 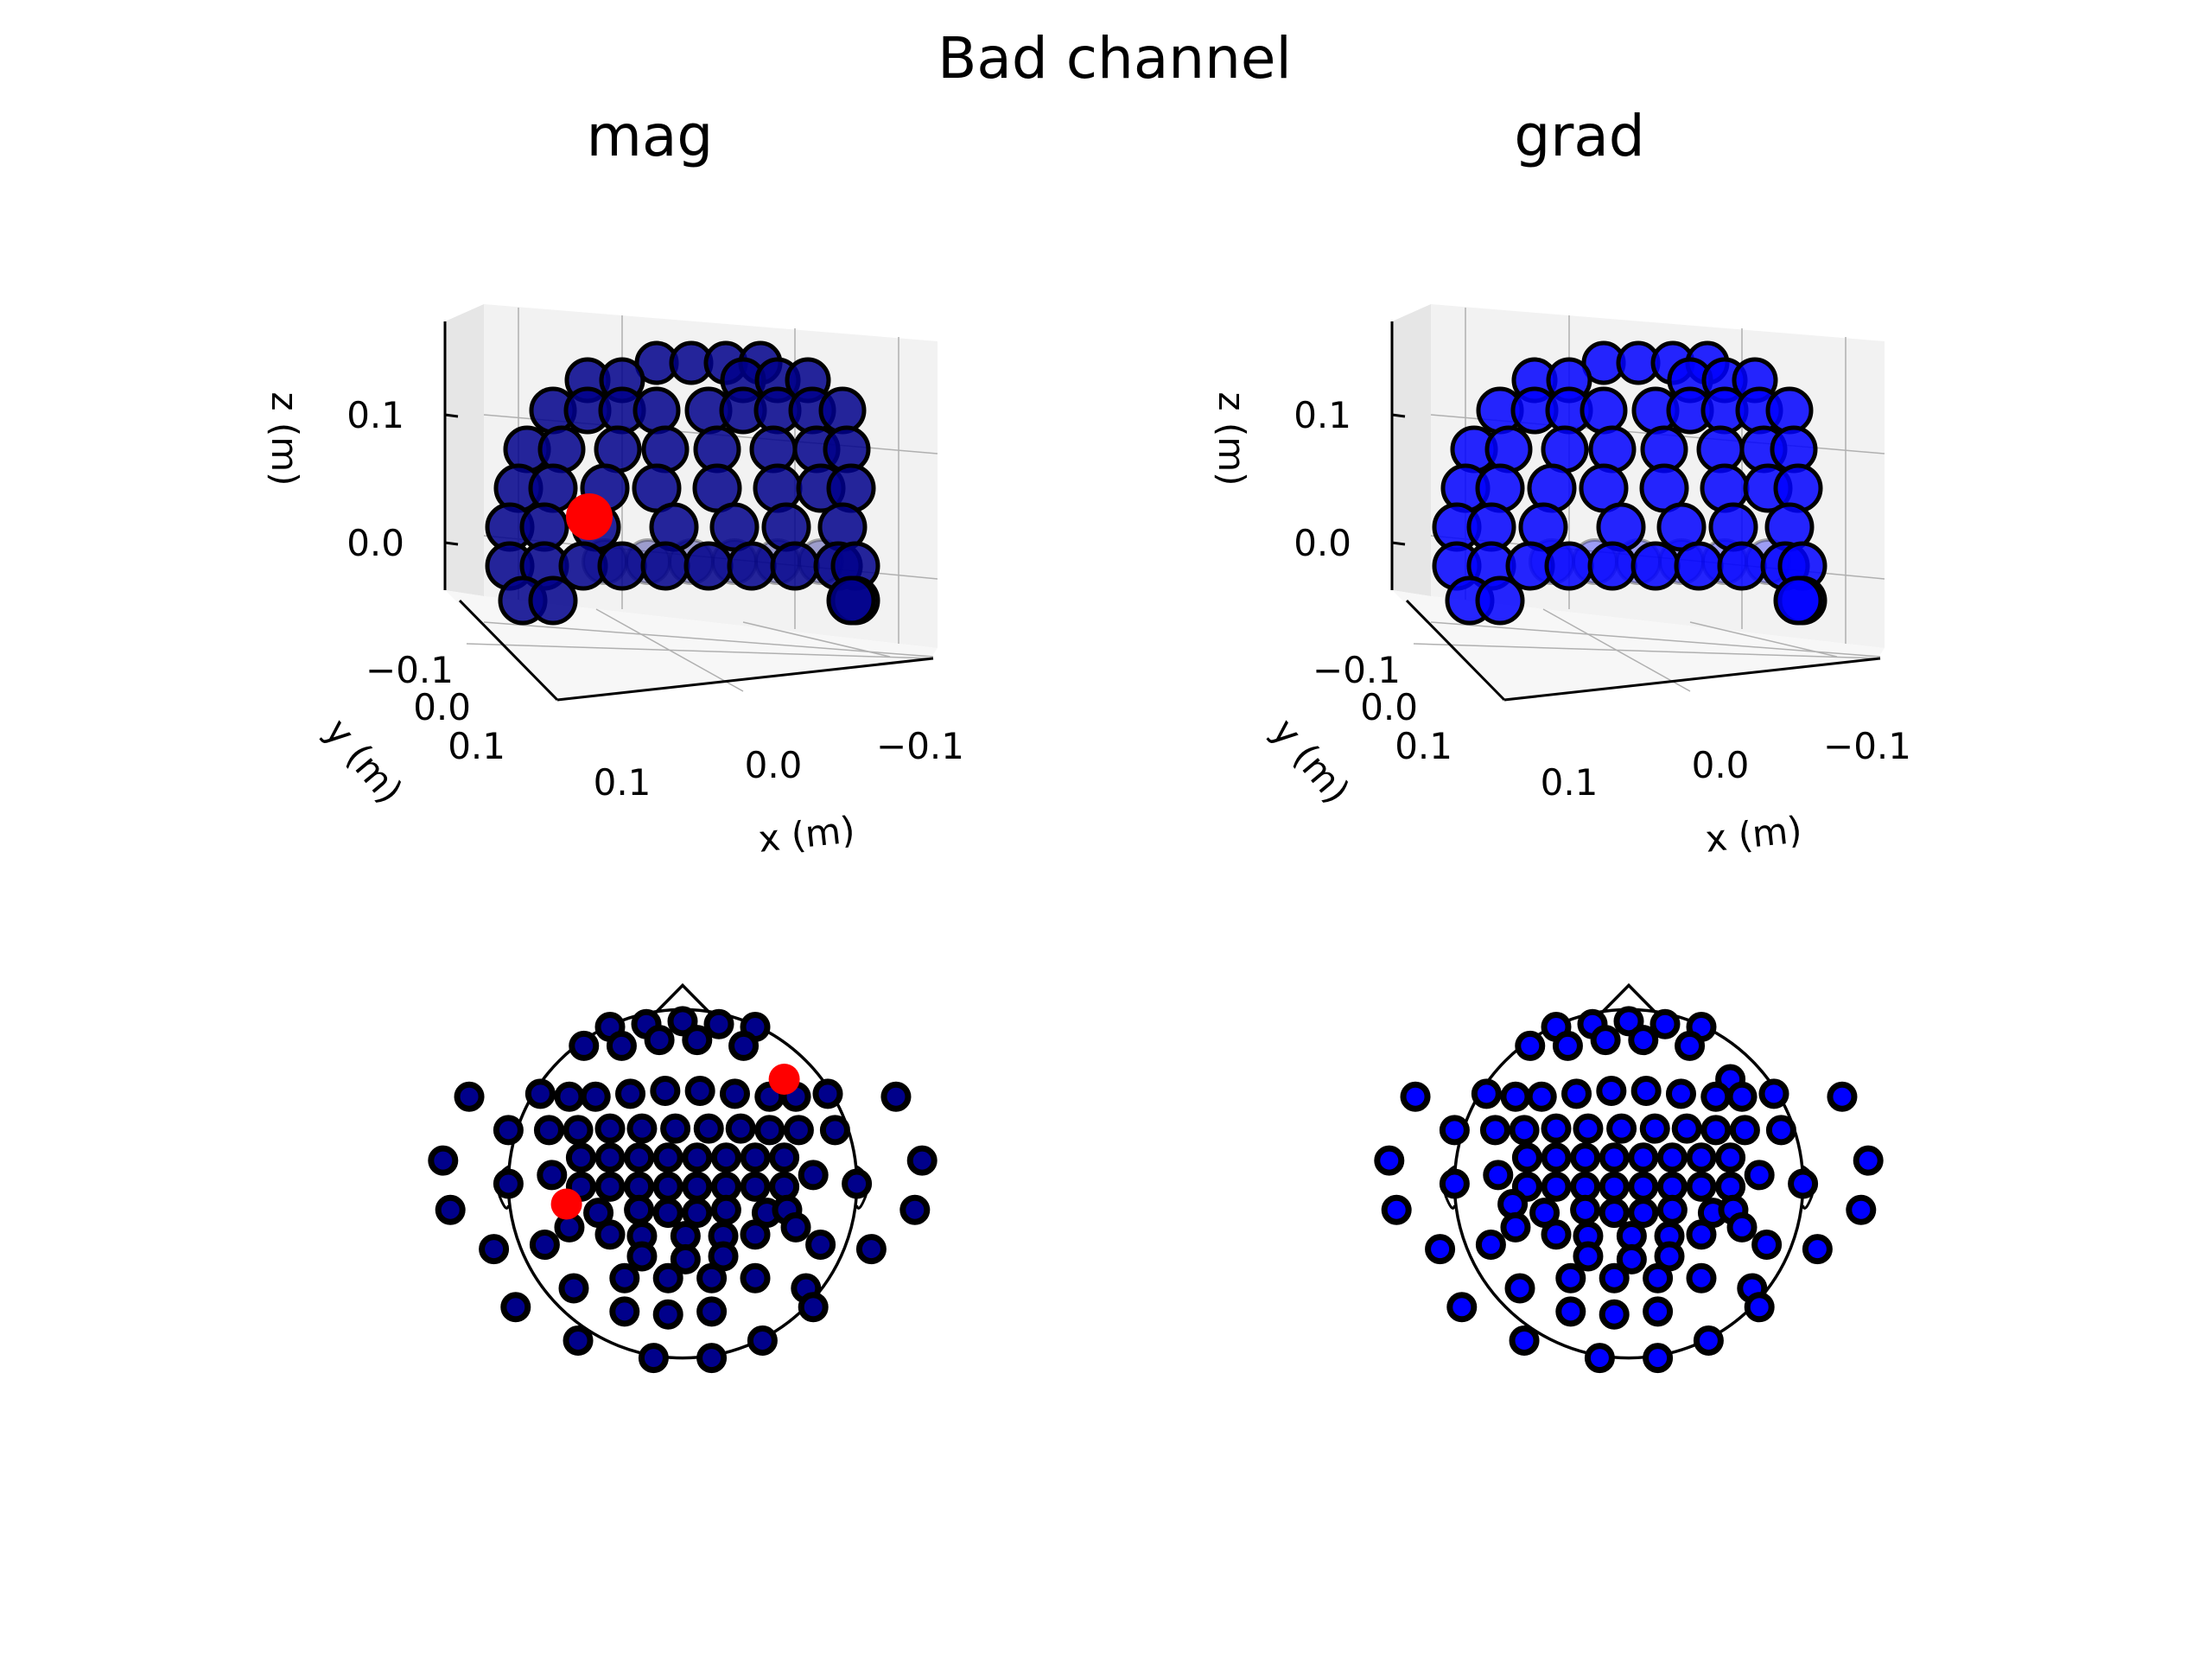 I want to click on topomap-bad-sensor, so click(x=566, y=1204).